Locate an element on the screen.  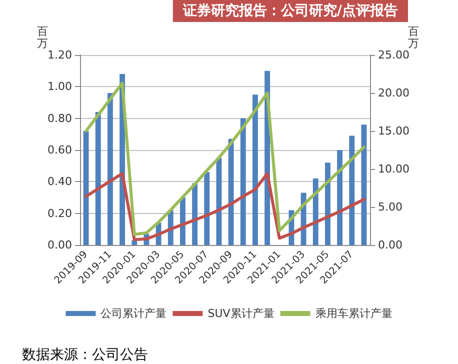
y2-tick-label: 20.00 is located at coordinates (394, 93).